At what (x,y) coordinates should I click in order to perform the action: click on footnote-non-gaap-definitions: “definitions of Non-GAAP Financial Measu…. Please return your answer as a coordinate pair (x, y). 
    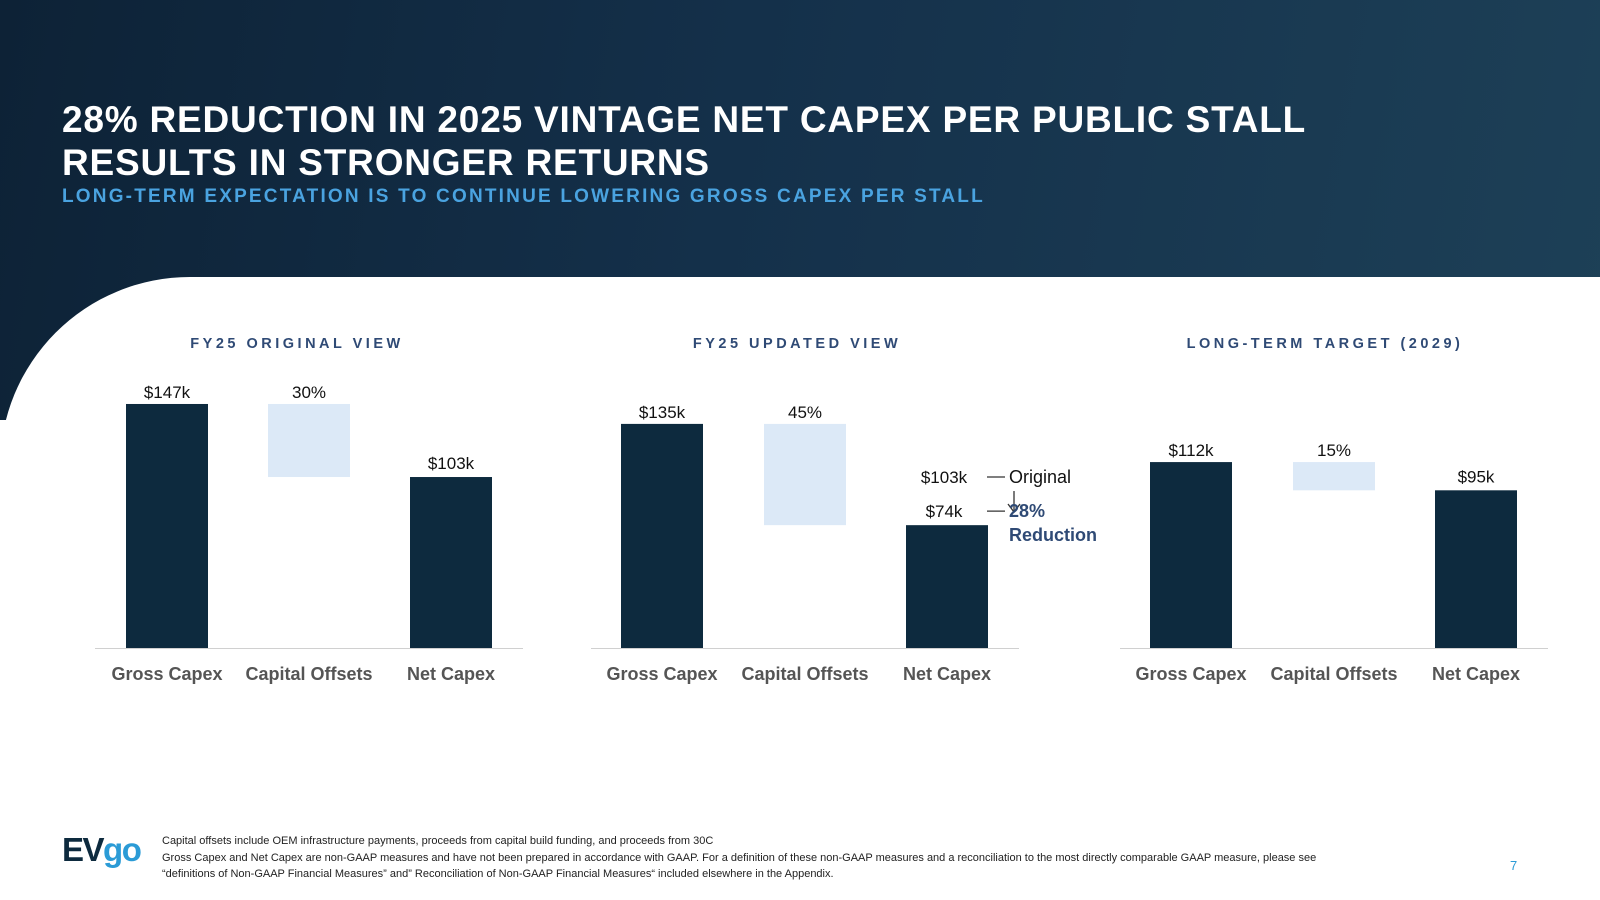
    Looking at the image, I should click on (498, 874).